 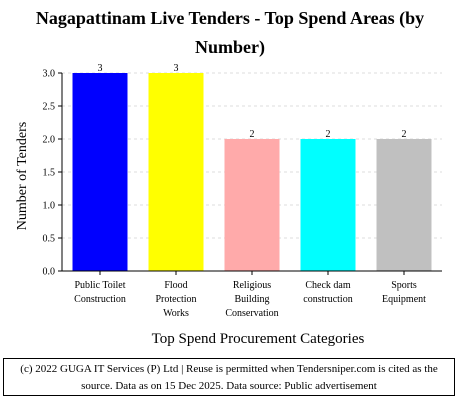 I want to click on y-tick-label: 0.5, so click(x=49, y=239).